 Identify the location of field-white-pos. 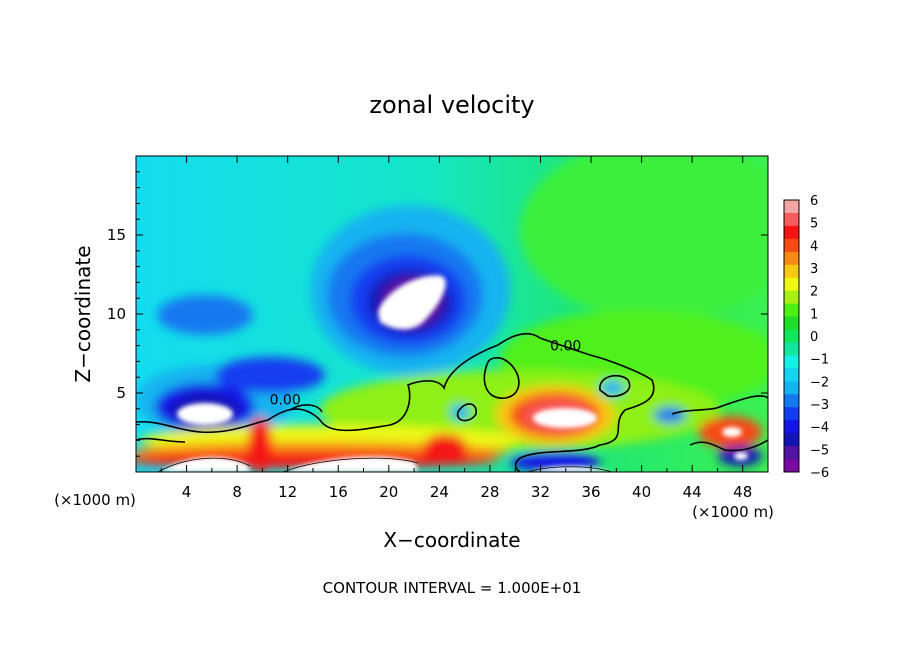
(565, 418).